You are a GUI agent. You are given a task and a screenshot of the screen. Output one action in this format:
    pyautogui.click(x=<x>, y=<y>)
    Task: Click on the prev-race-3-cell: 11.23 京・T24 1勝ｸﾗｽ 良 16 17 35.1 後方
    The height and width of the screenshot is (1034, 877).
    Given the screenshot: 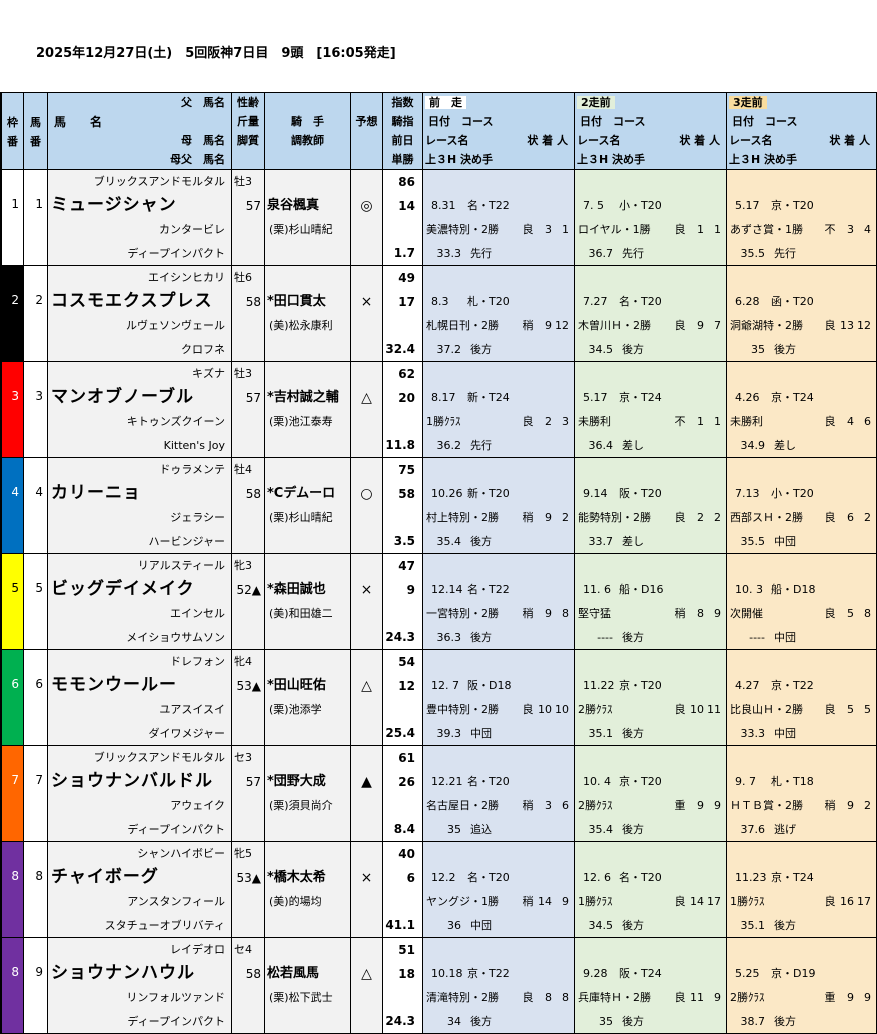 What is the action you would take?
    pyautogui.click(x=801, y=889)
    